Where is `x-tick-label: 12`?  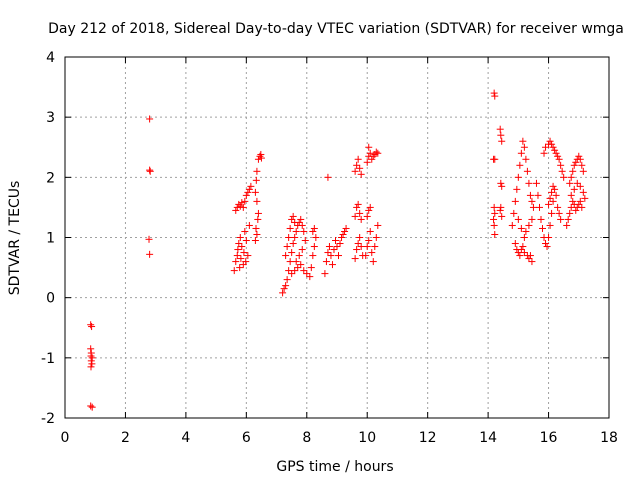 x-tick-label: 12 is located at coordinates (428, 438).